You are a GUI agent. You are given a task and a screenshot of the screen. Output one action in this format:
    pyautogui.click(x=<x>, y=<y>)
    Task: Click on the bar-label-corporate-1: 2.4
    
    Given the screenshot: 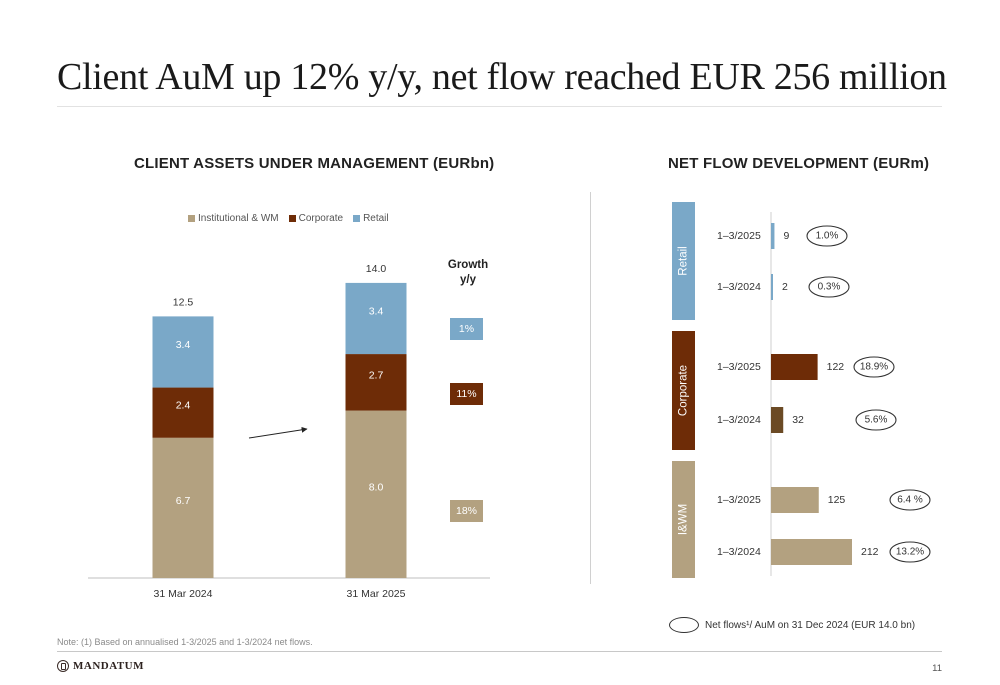 What is the action you would take?
    pyautogui.click(x=183, y=406)
    